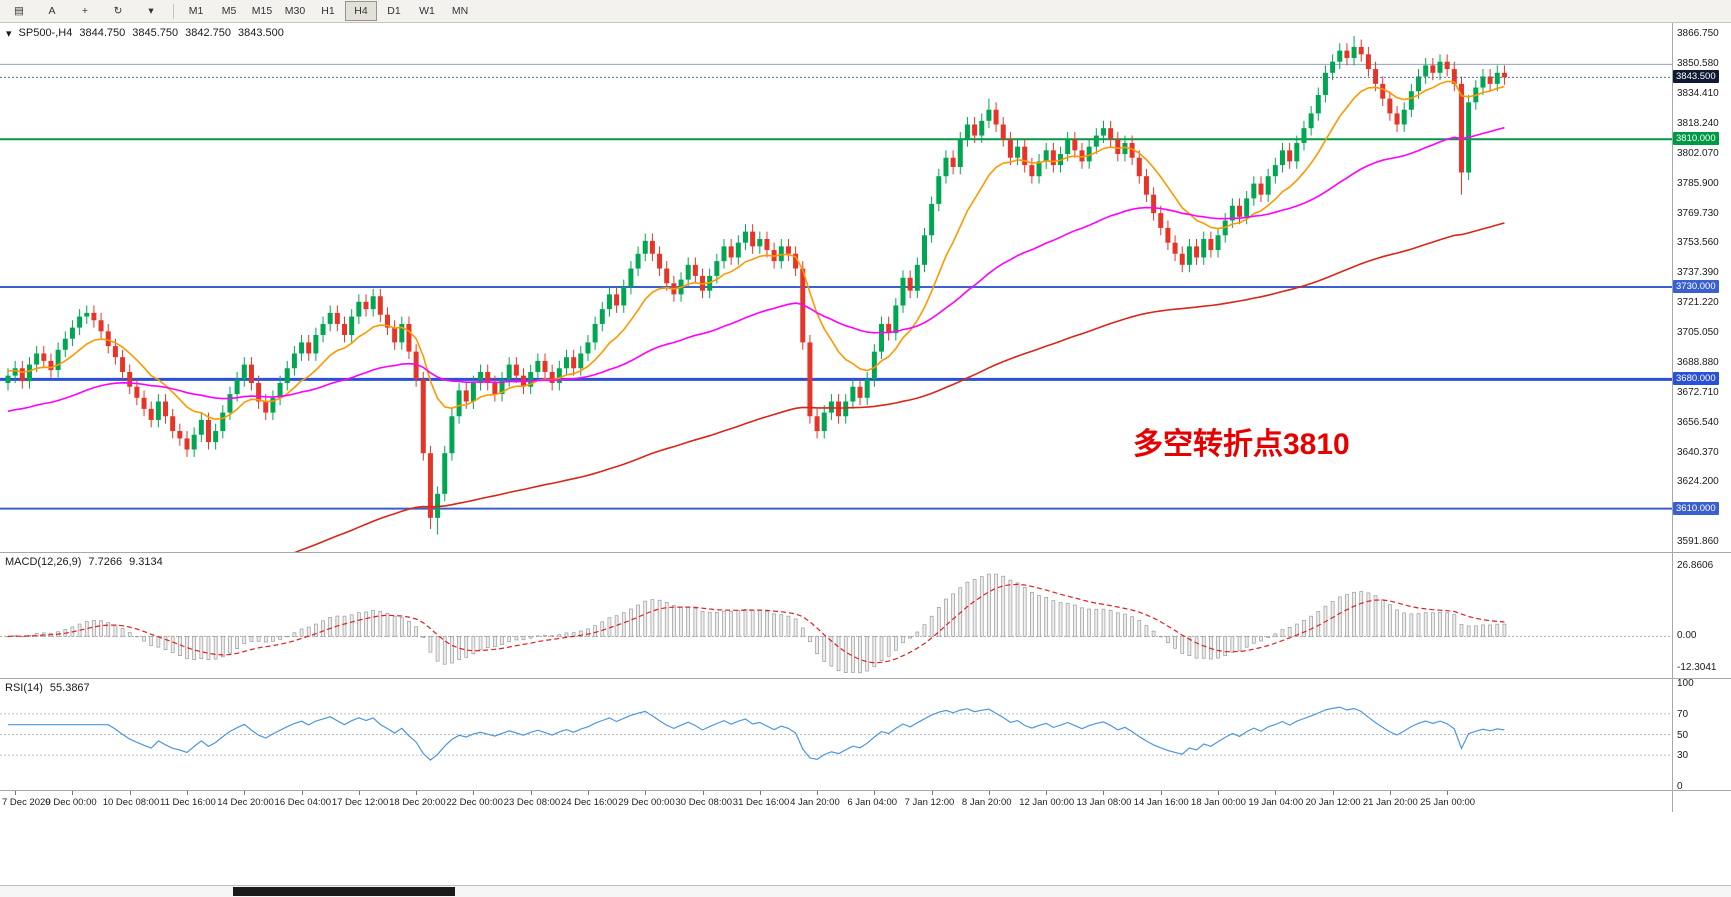  I want to click on timeframe-w1-button: W1, so click(427, 11).